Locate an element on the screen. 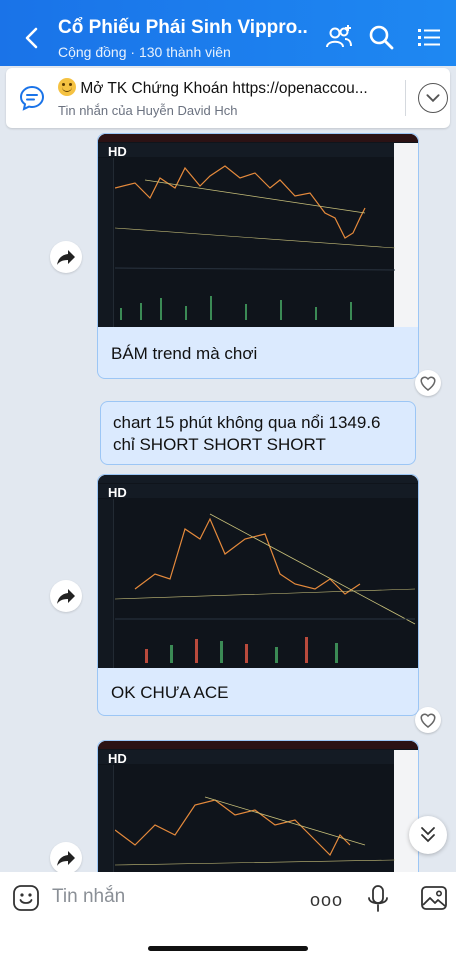 The image size is (456, 960). home-indicator is located at coordinates (228, 948).